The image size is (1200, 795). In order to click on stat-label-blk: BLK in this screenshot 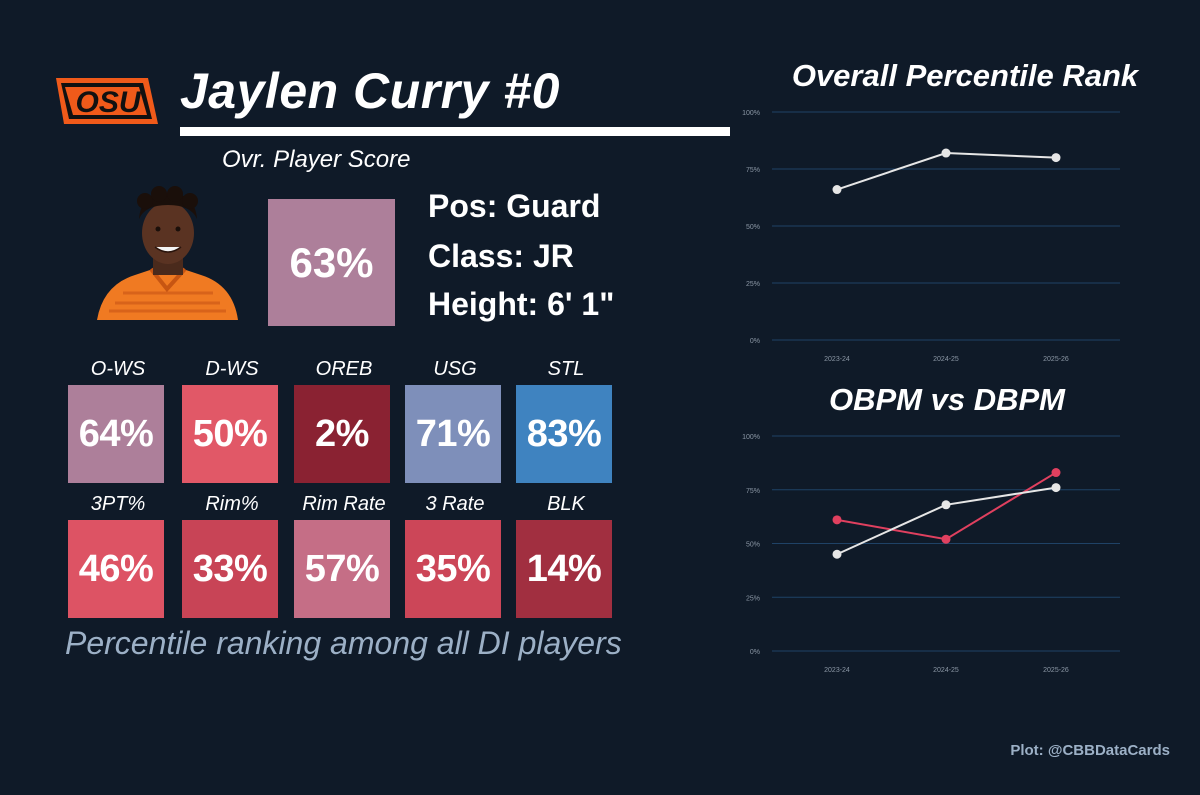, I will do `click(566, 504)`.